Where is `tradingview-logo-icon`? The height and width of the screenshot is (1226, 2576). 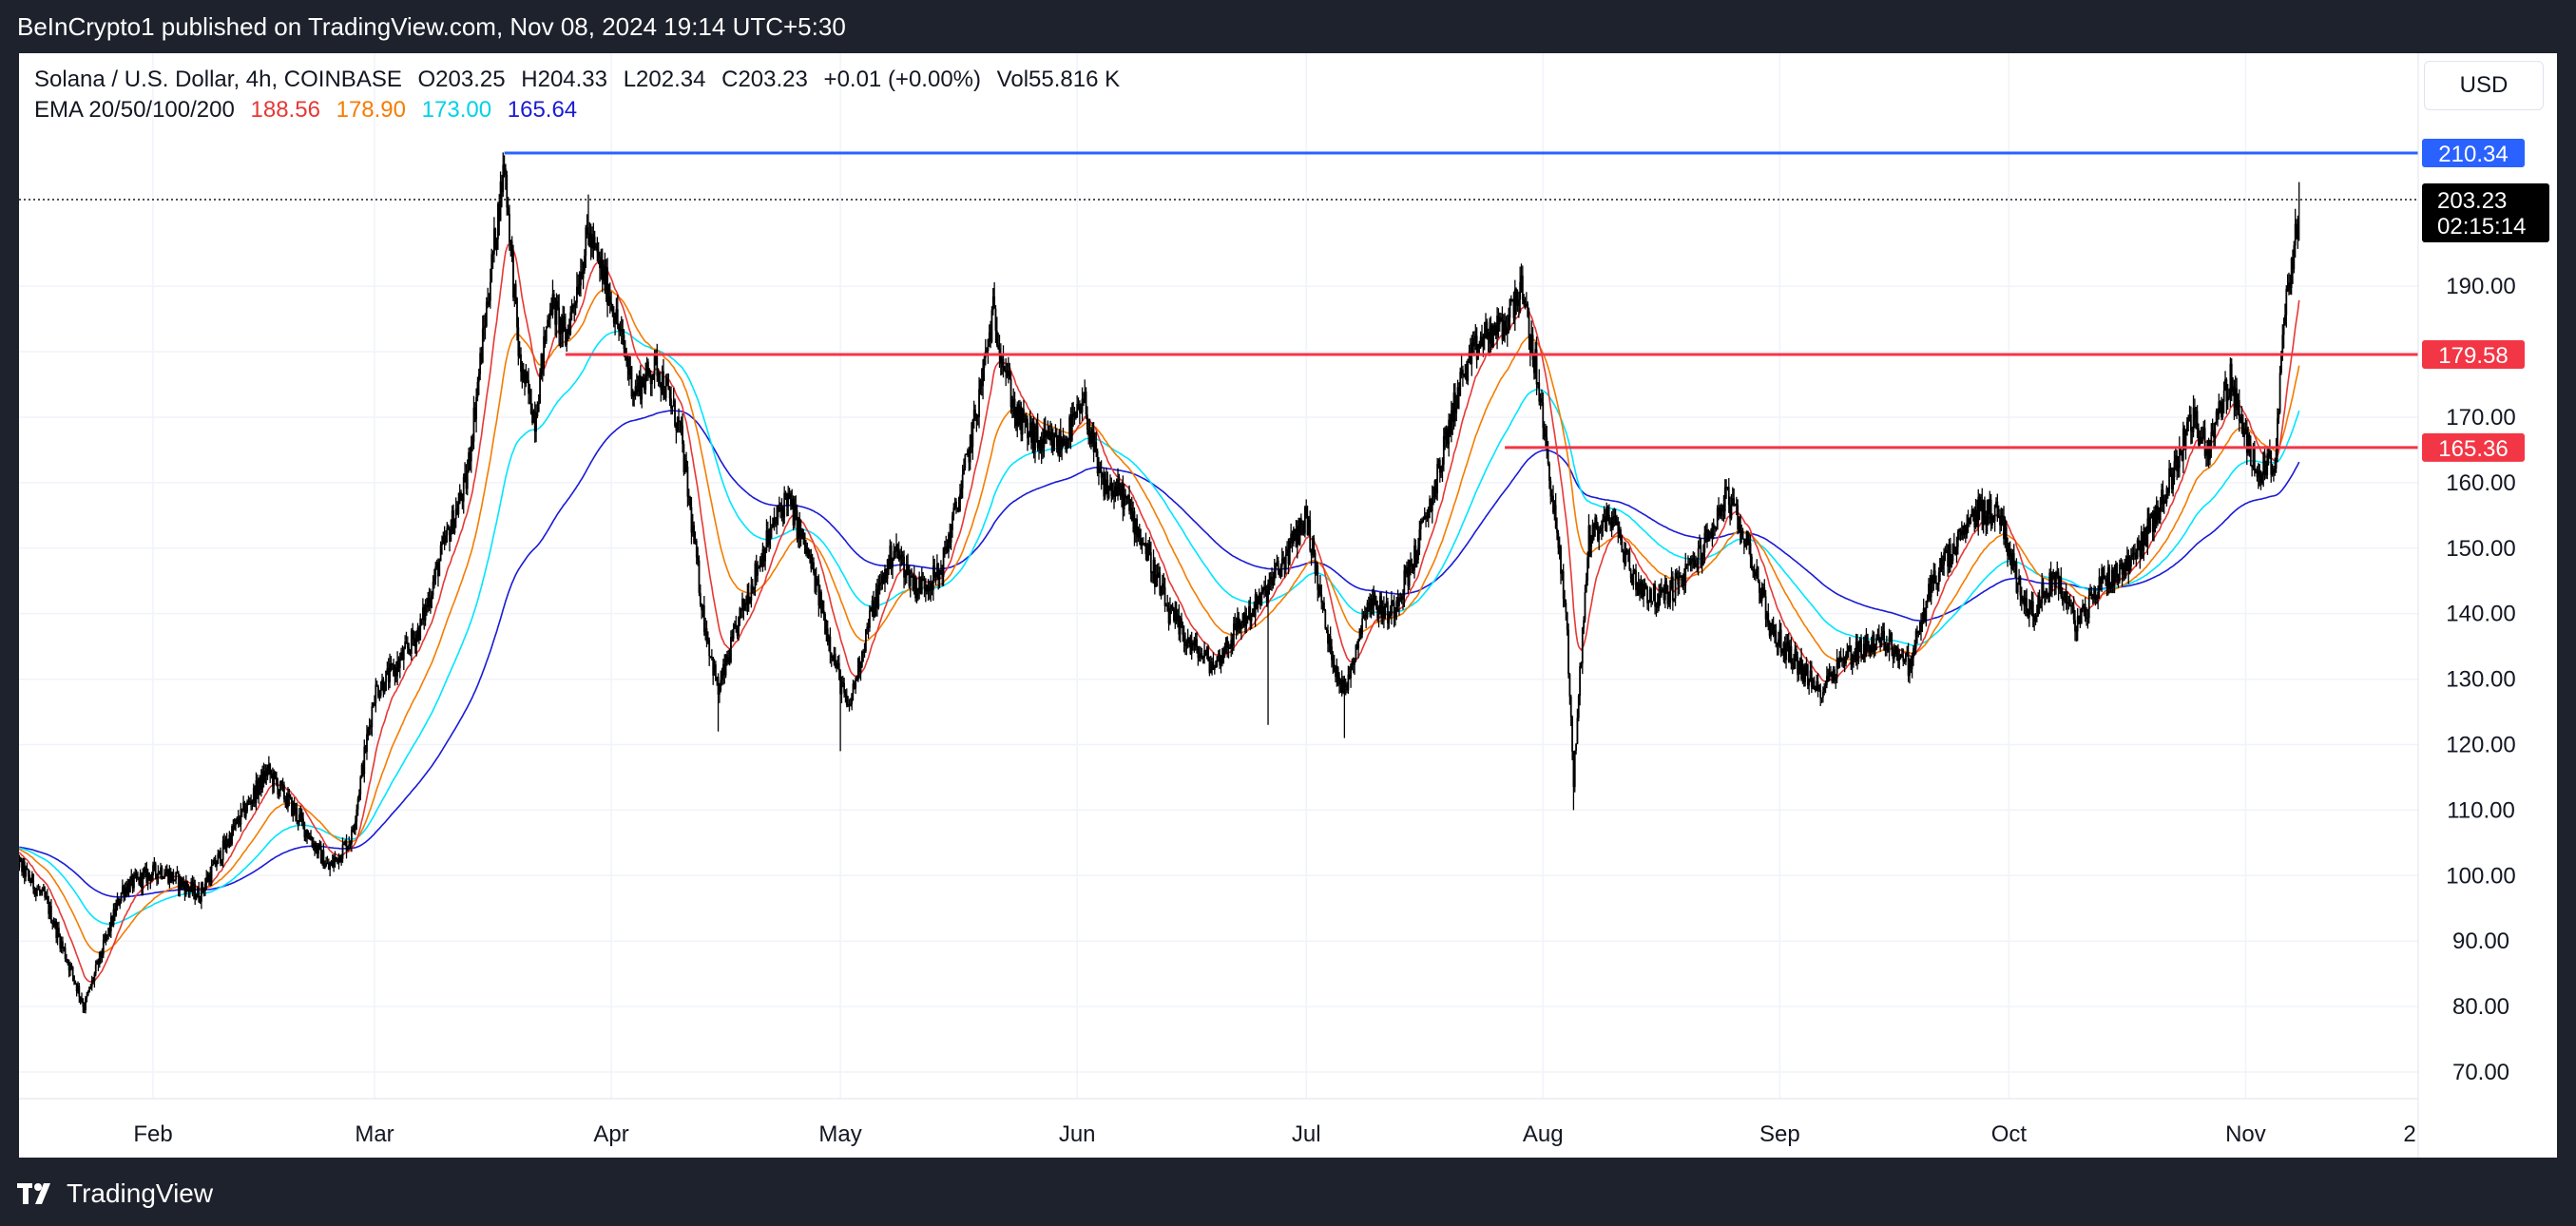
tradingview-logo-icon is located at coordinates (38, 1193).